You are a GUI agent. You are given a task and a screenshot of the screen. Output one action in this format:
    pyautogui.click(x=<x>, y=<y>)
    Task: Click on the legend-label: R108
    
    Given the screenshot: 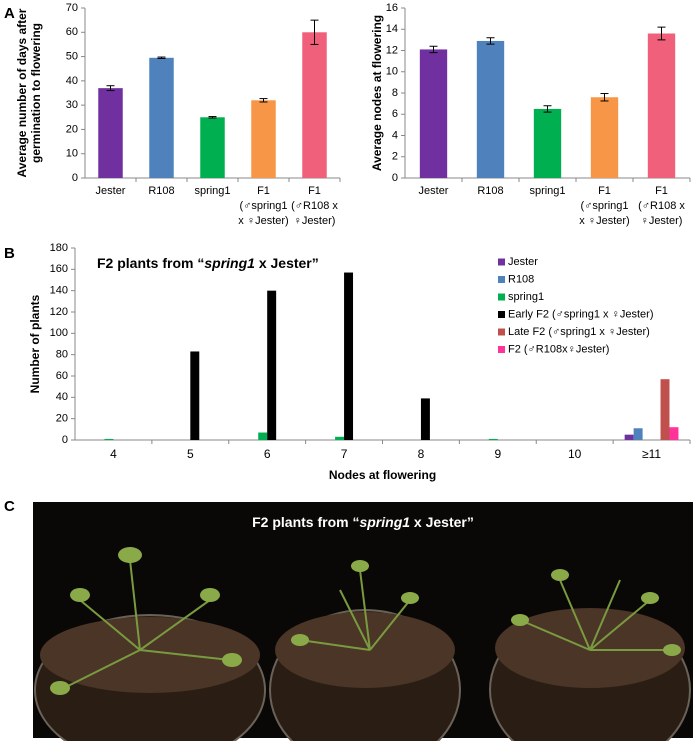 What is the action you would take?
    pyautogui.click(x=521, y=279)
    